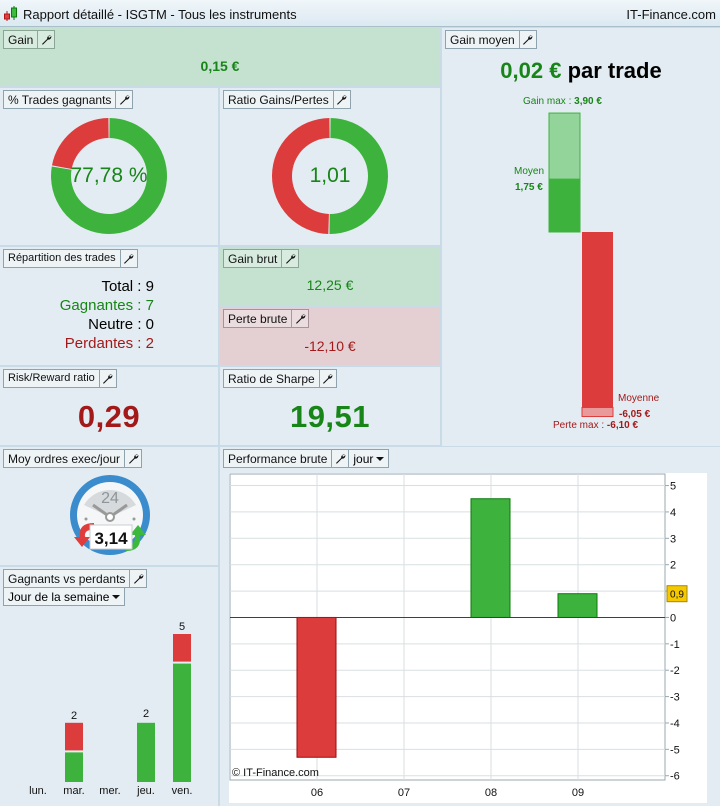  Describe the element at coordinates (330, 416) in the screenshot. I see `sharpe-value: 19,51` at that location.